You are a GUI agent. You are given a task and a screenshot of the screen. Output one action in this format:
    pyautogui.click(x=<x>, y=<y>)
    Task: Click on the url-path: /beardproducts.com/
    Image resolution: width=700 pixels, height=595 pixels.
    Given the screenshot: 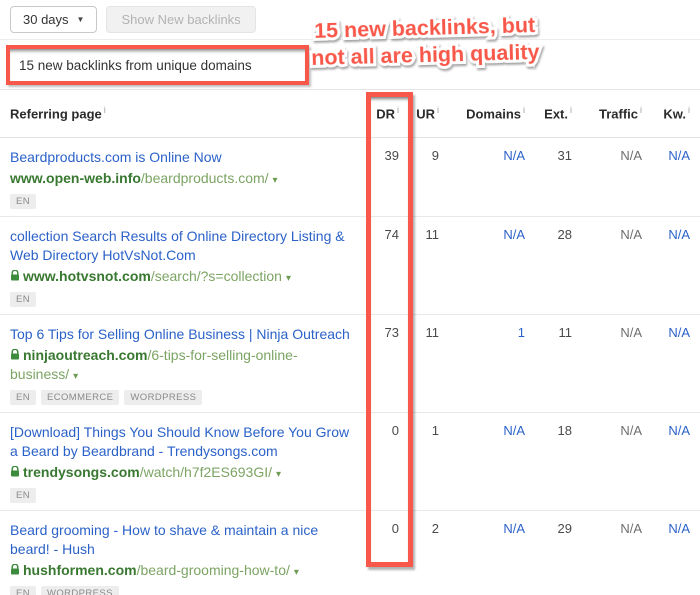 What is the action you would take?
    pyautogui.click(x=204, y=178)
    